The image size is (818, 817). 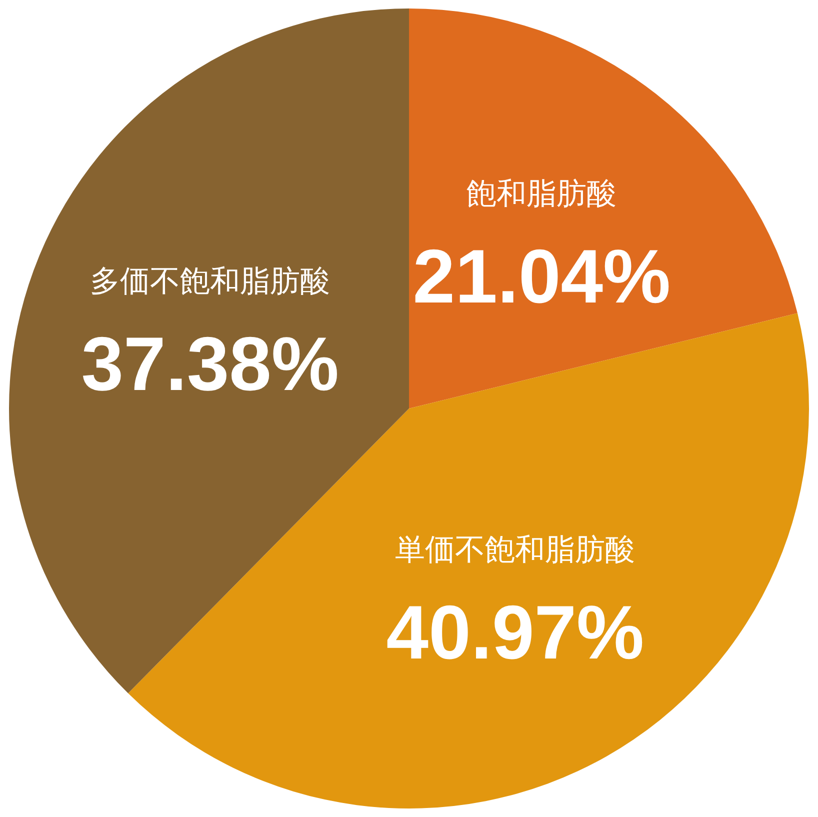 I want to click on data-label: 40.97%, so click(x=515, y=633).